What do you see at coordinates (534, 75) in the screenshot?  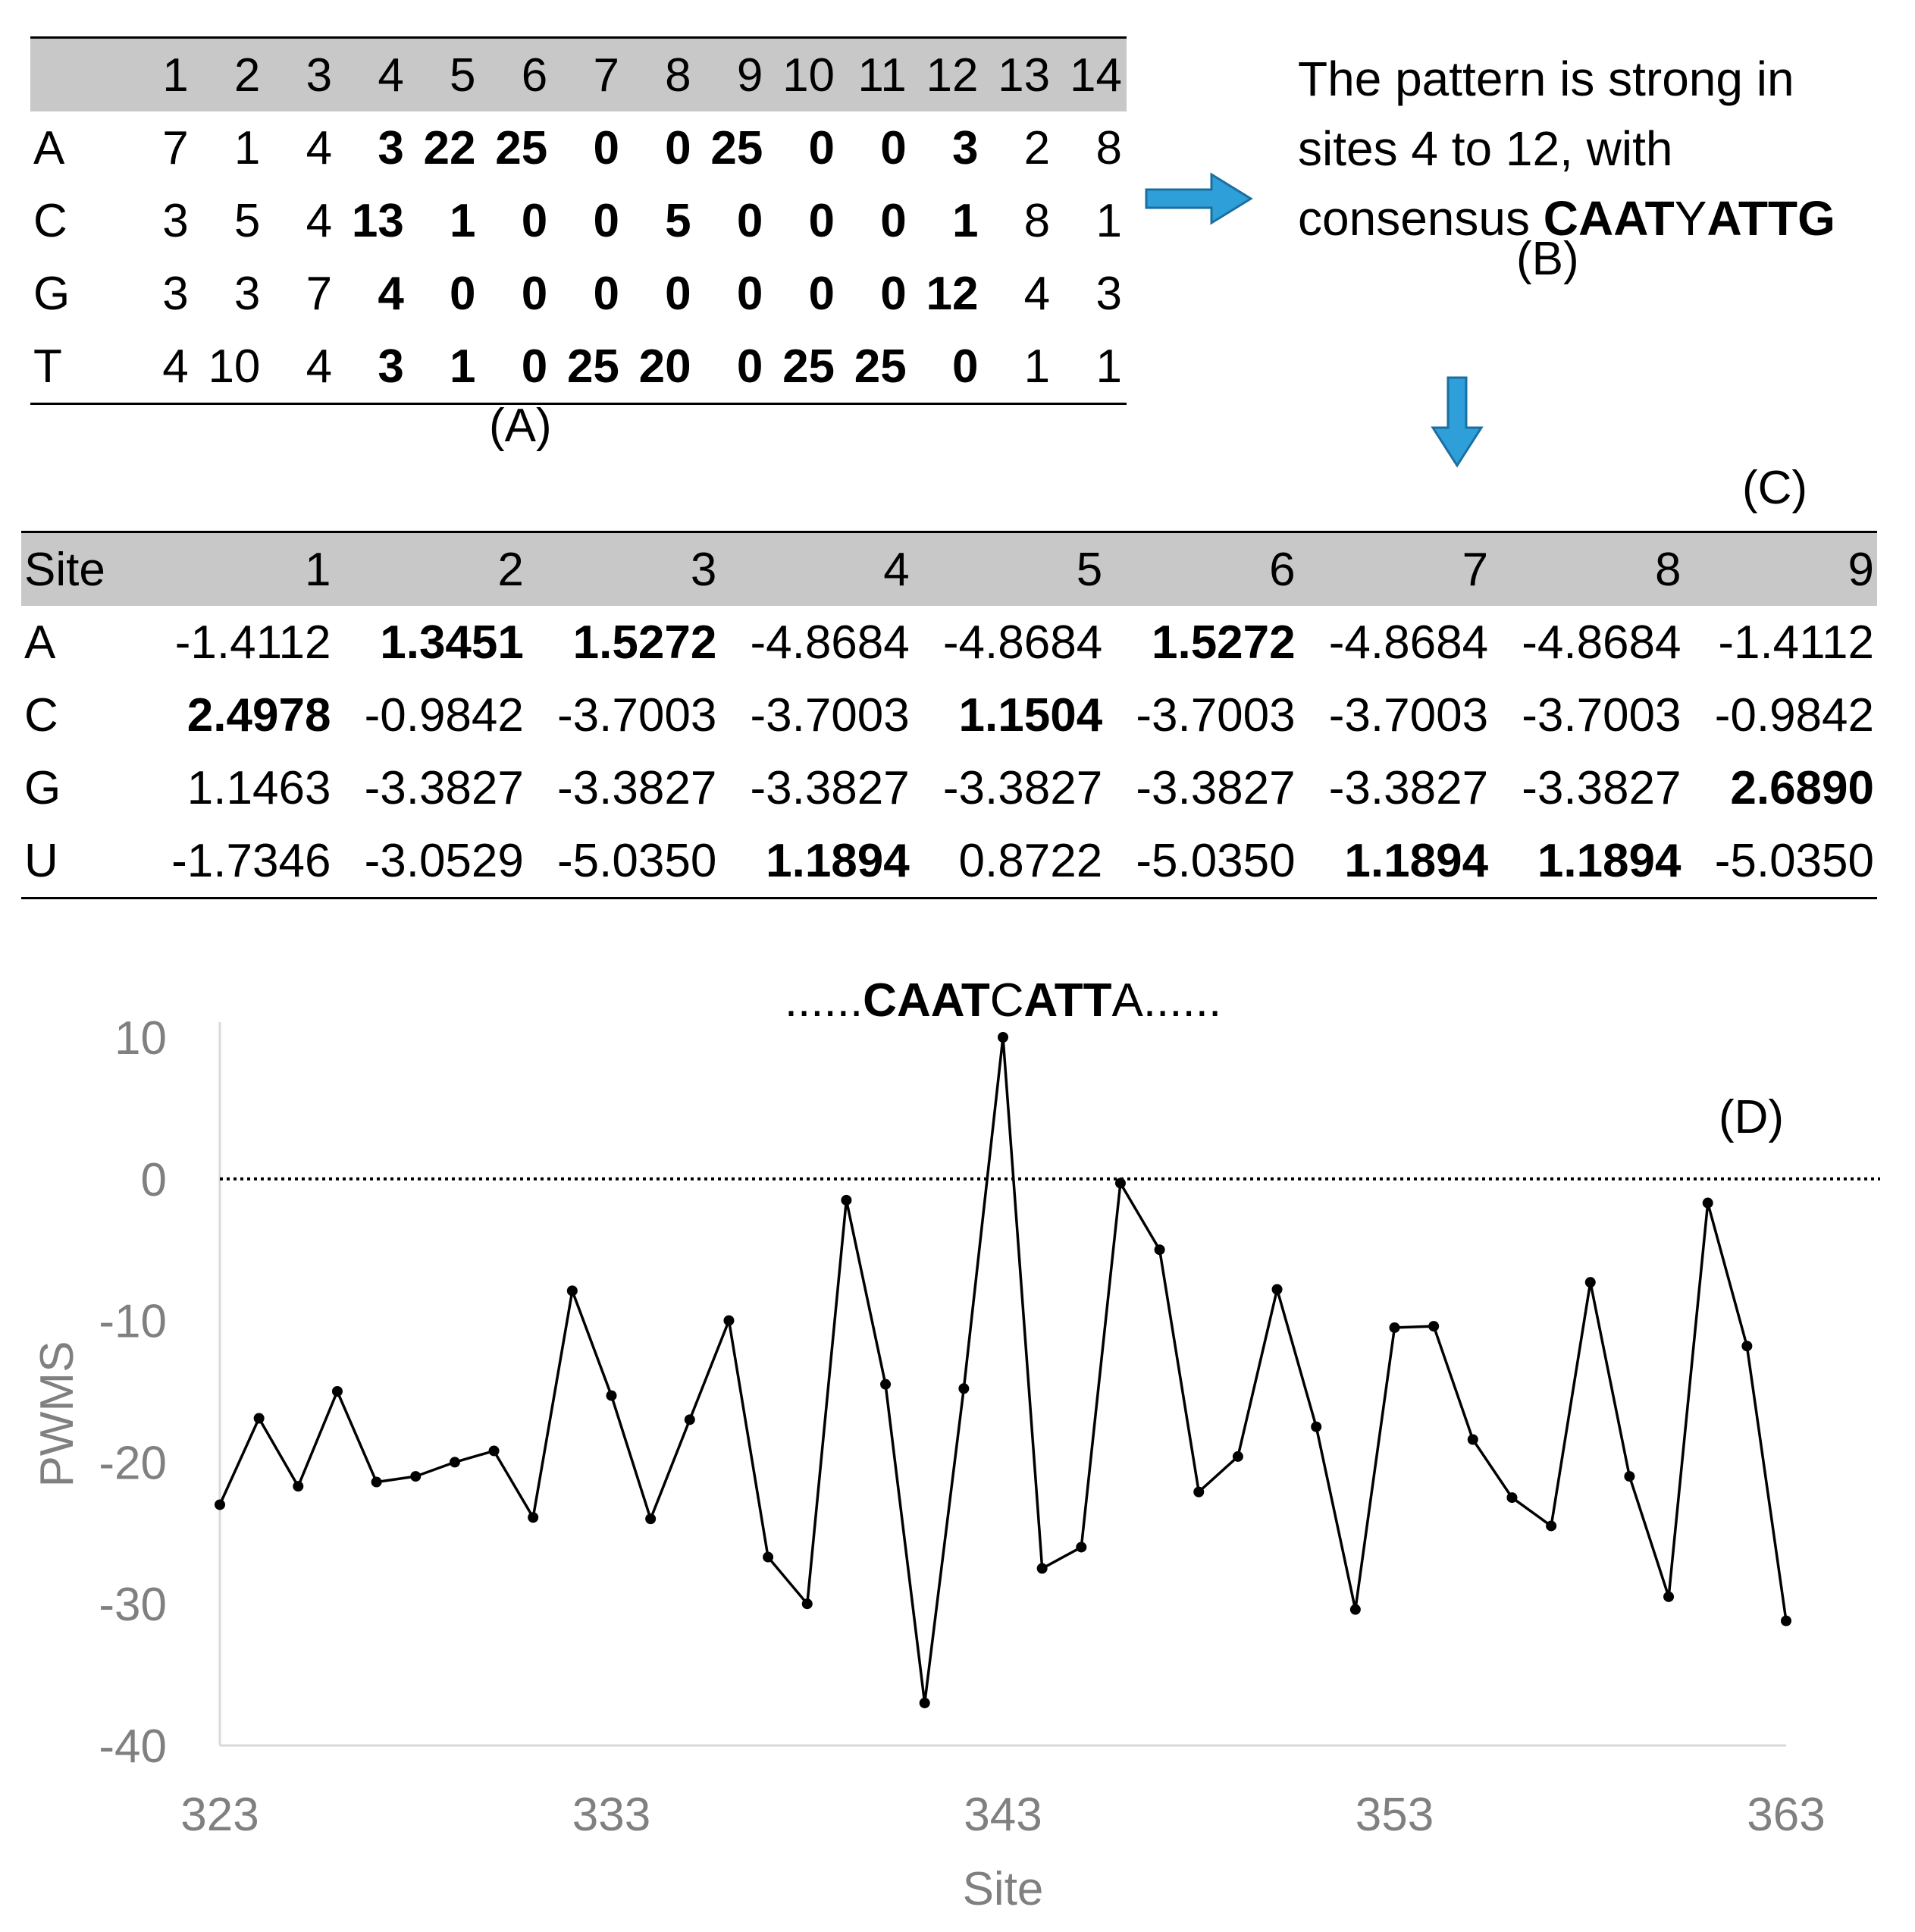 I see `count-header-cell: 6` at bounding box center [534, 75].